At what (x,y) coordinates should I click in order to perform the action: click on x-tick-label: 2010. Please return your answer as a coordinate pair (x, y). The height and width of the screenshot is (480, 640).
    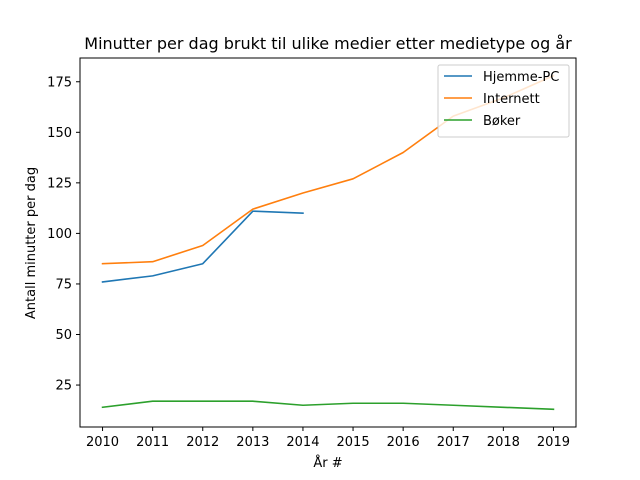
    Looking at the image, I should click on (102, 442).